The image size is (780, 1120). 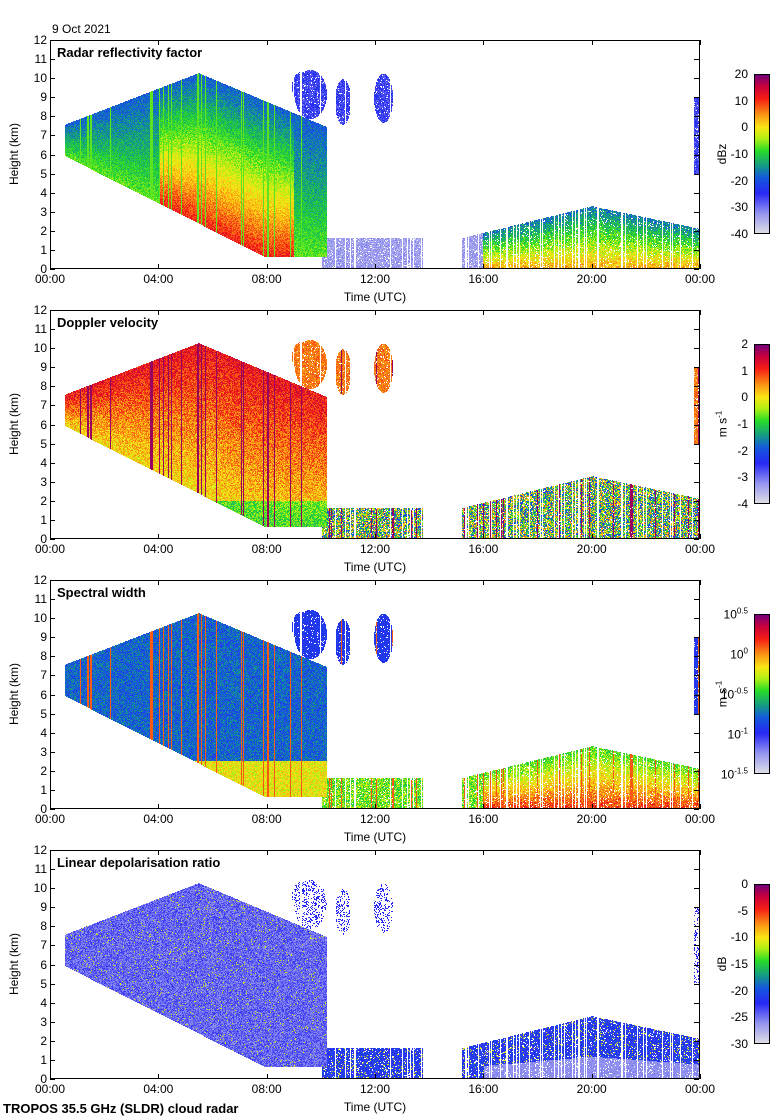 What do you see at coordinates (43, 154) in the screenshot?
I see `y-tick-label: 6` at bounding box center [43, 154].